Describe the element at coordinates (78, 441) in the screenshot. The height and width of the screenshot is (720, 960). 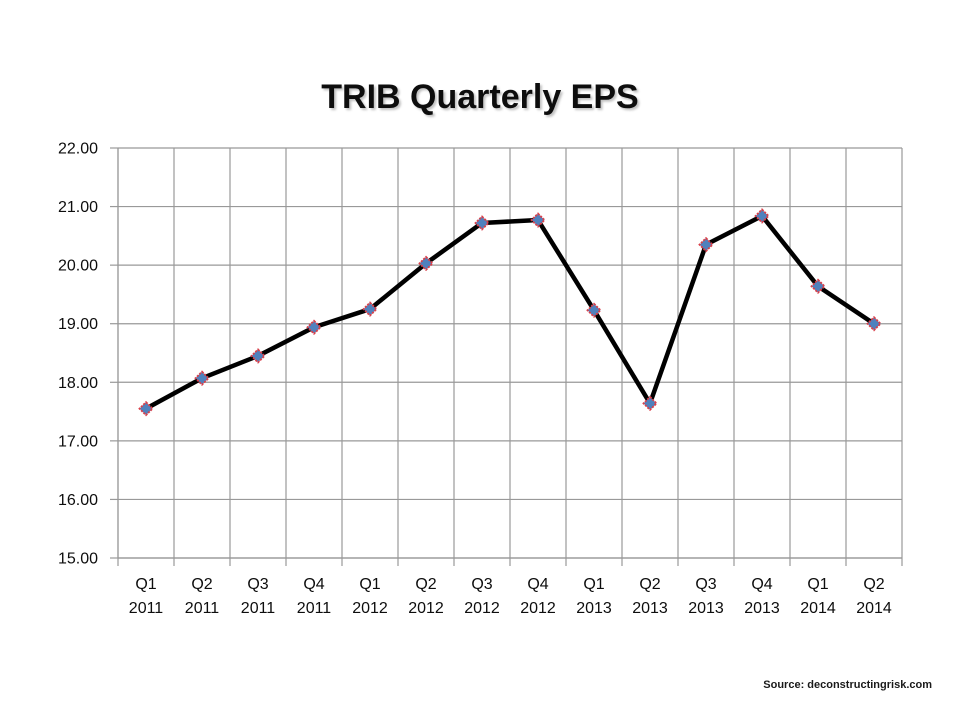
I see `y-axis-label: 17.00` at that location.